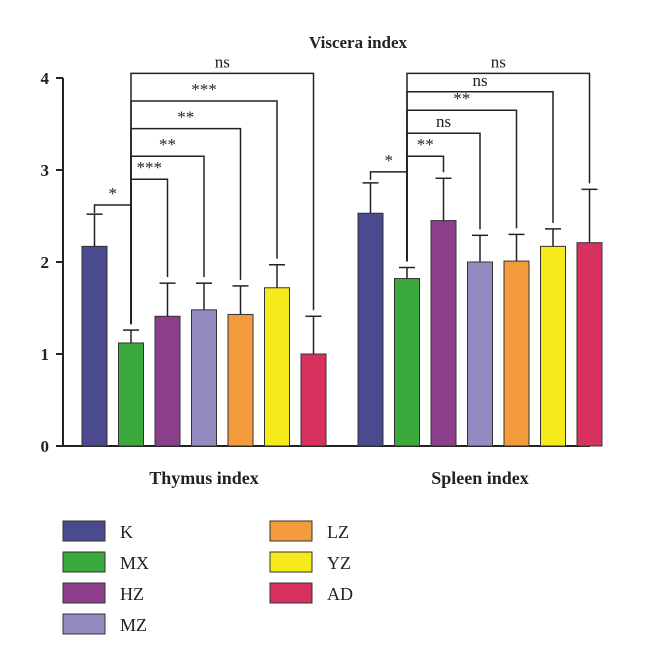 This screenshot has height=660, width=650. Describe the element at coordinates (45, 354) in the screenshot. I see `y-tick-label: 1` at that location.